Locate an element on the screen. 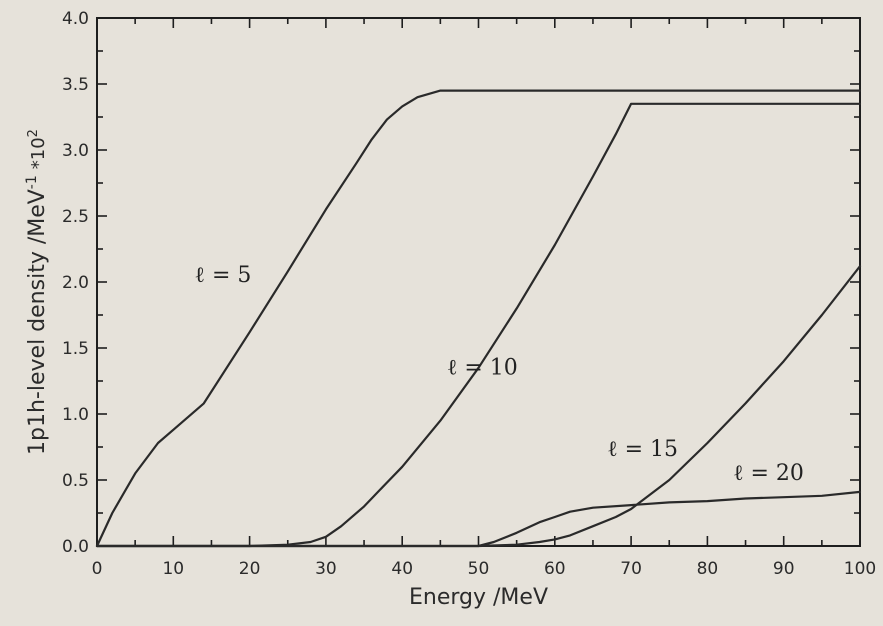 This screenshot has height=626, width=883. x-axis-label: Energy /MeV is located at coordinates (478, 597).